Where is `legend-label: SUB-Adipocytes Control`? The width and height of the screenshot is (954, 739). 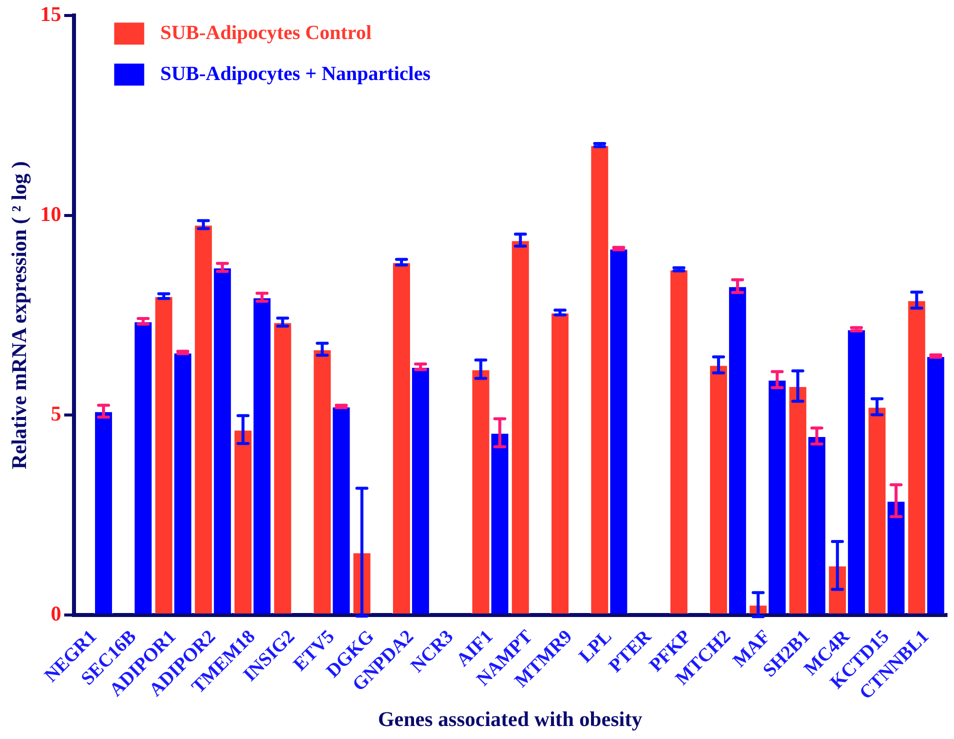 legend-label: SUB-Adipocytes Control is located at coordinates (266, 33).